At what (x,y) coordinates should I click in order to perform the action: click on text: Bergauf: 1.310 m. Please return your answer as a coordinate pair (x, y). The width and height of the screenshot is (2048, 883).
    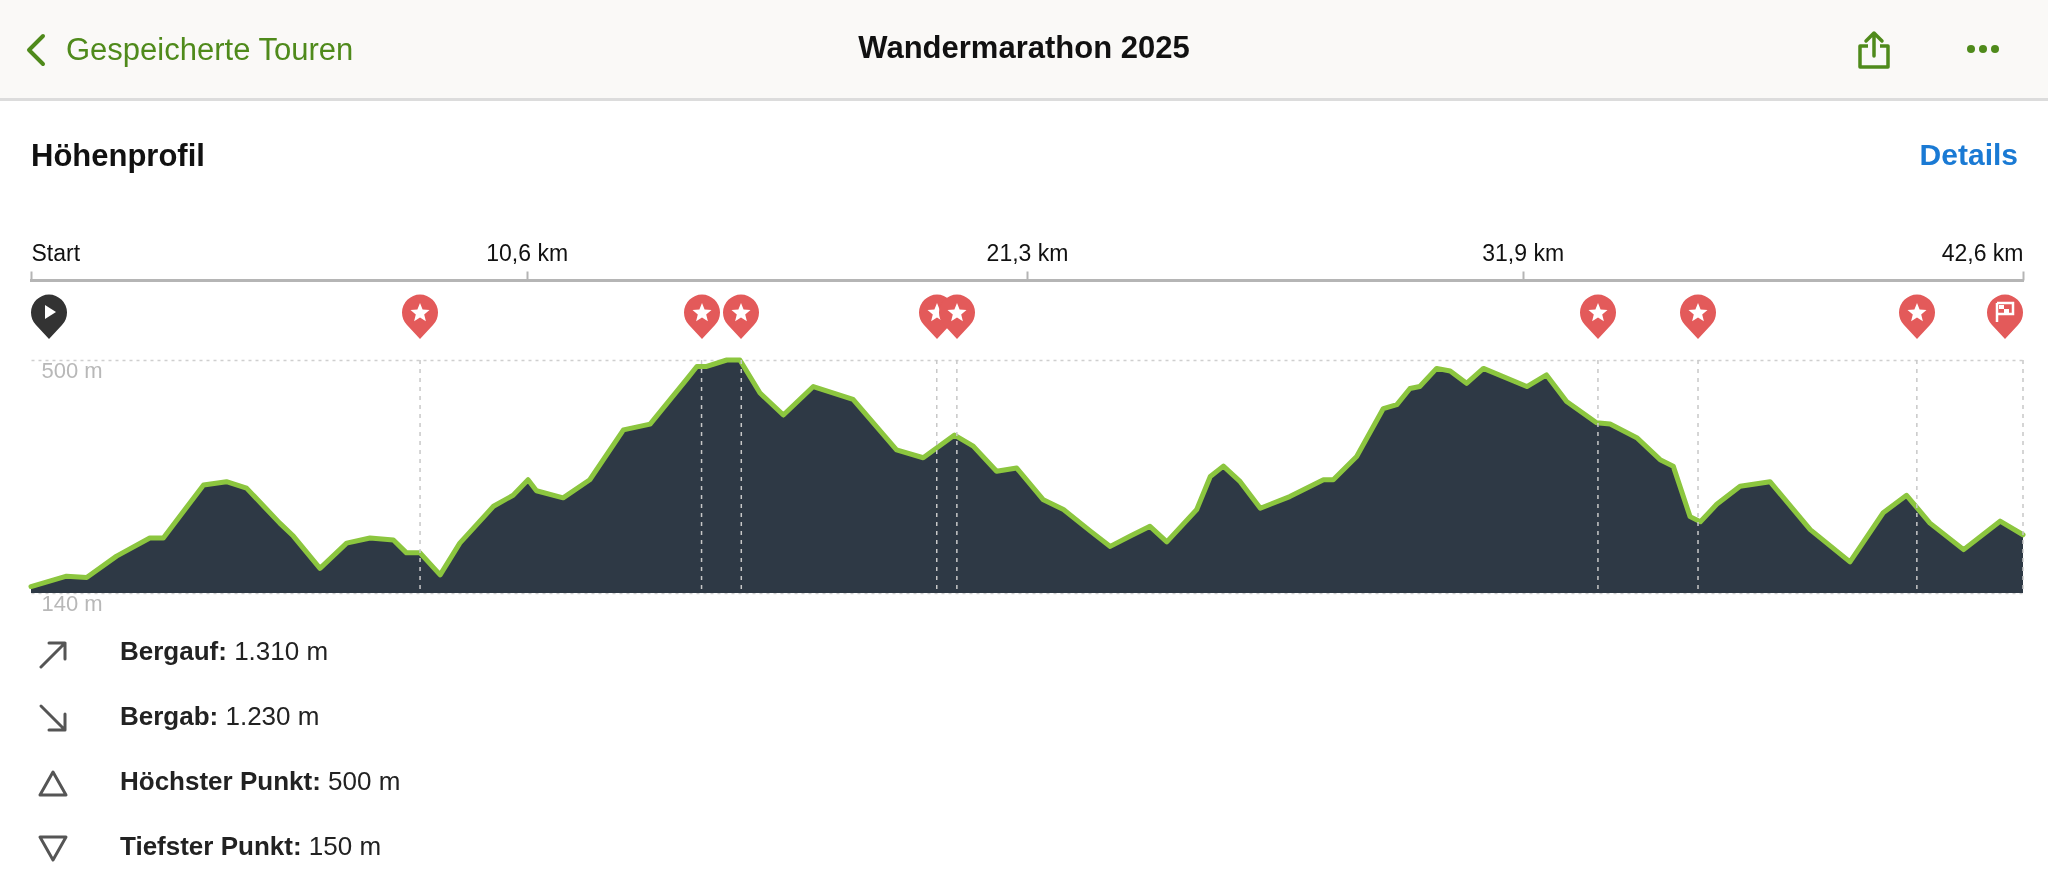
    Looking at the image, I should click on (224, 651).